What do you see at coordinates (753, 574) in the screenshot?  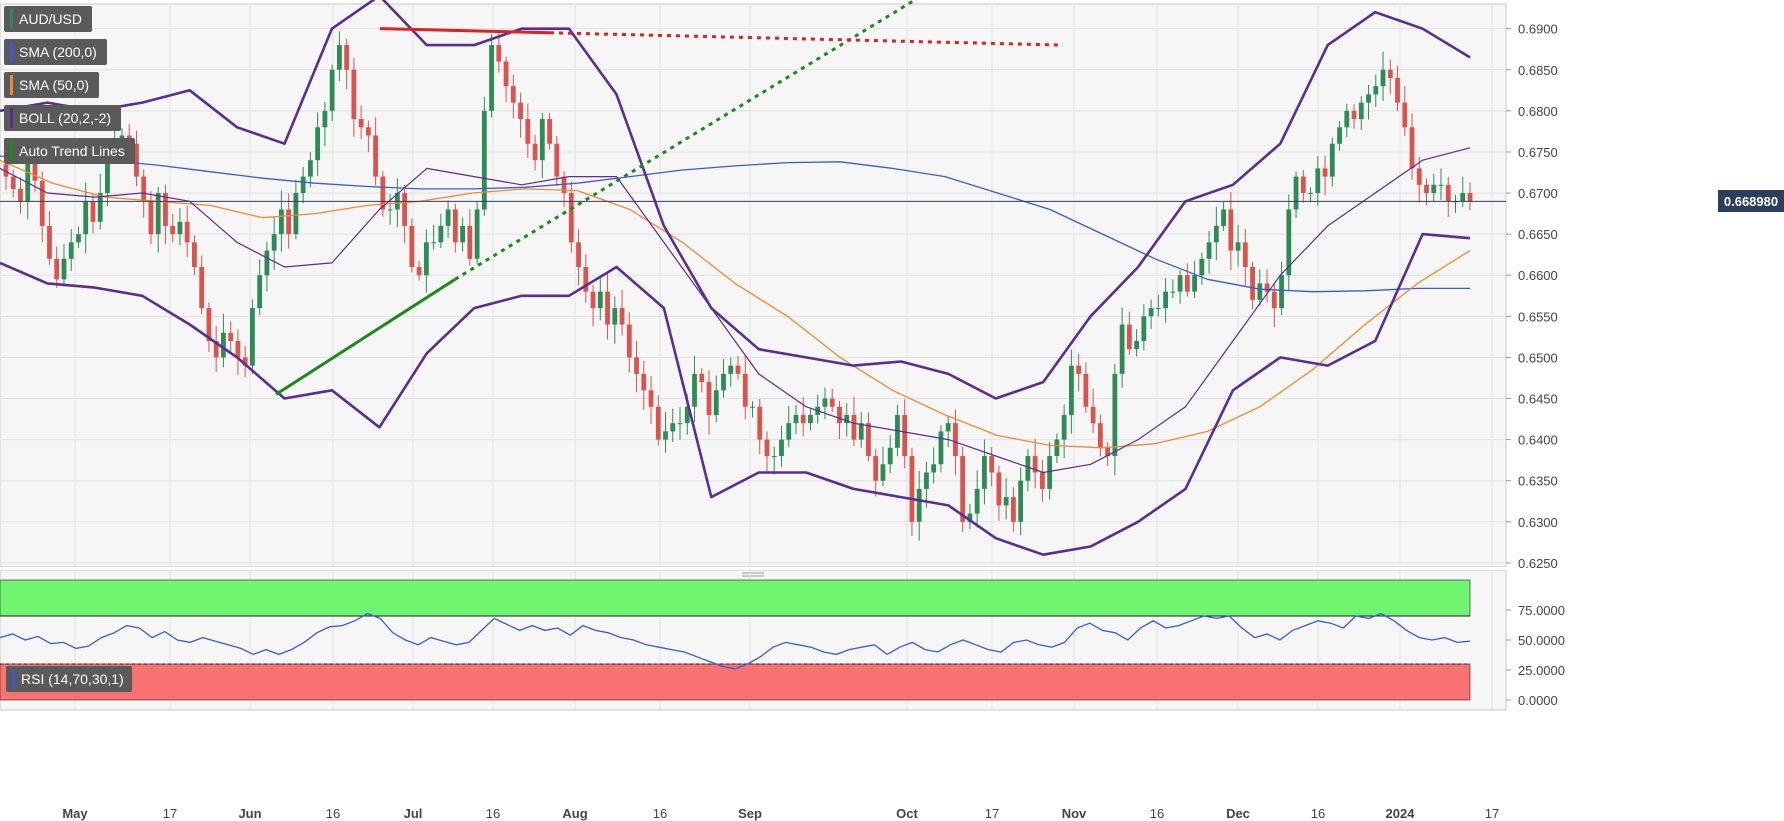 I see `panel-resize-handle` at bounding box center [753, 574].